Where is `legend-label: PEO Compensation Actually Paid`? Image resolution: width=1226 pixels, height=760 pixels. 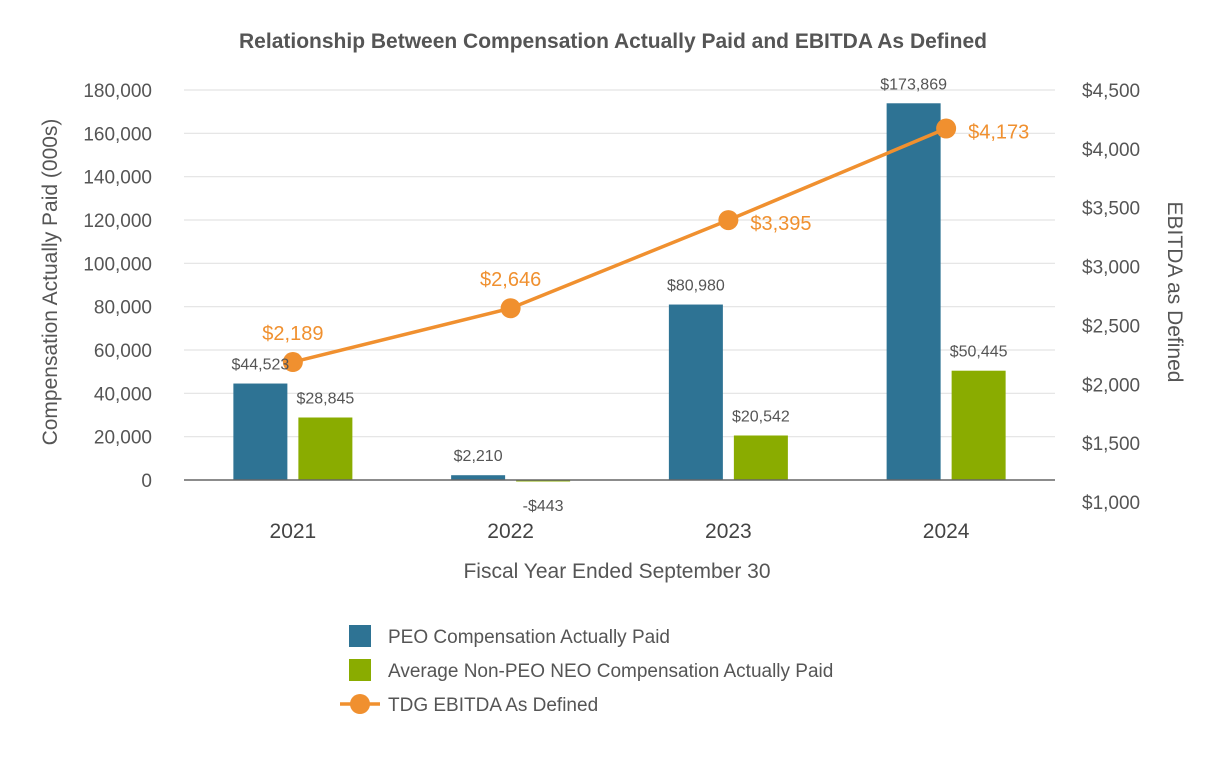 legend-label: PEO Compensation Actually Paid is located at coordinates (529, 637).